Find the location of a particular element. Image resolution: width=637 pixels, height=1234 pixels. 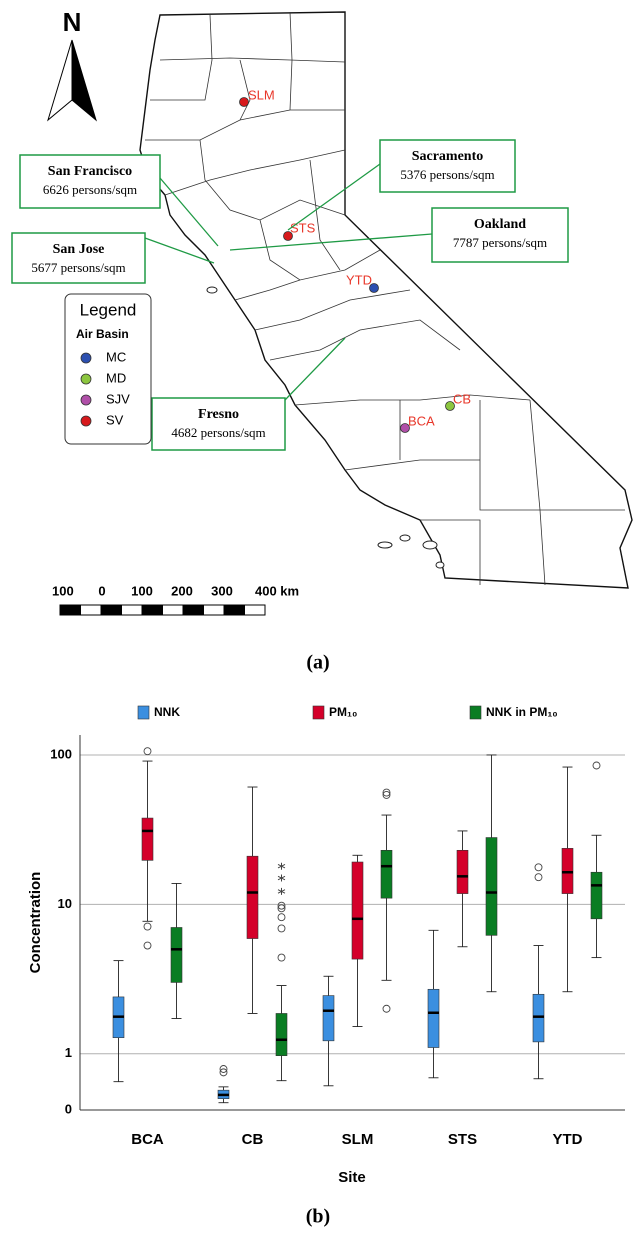

north-arrow is located at coordinates (72, 80).